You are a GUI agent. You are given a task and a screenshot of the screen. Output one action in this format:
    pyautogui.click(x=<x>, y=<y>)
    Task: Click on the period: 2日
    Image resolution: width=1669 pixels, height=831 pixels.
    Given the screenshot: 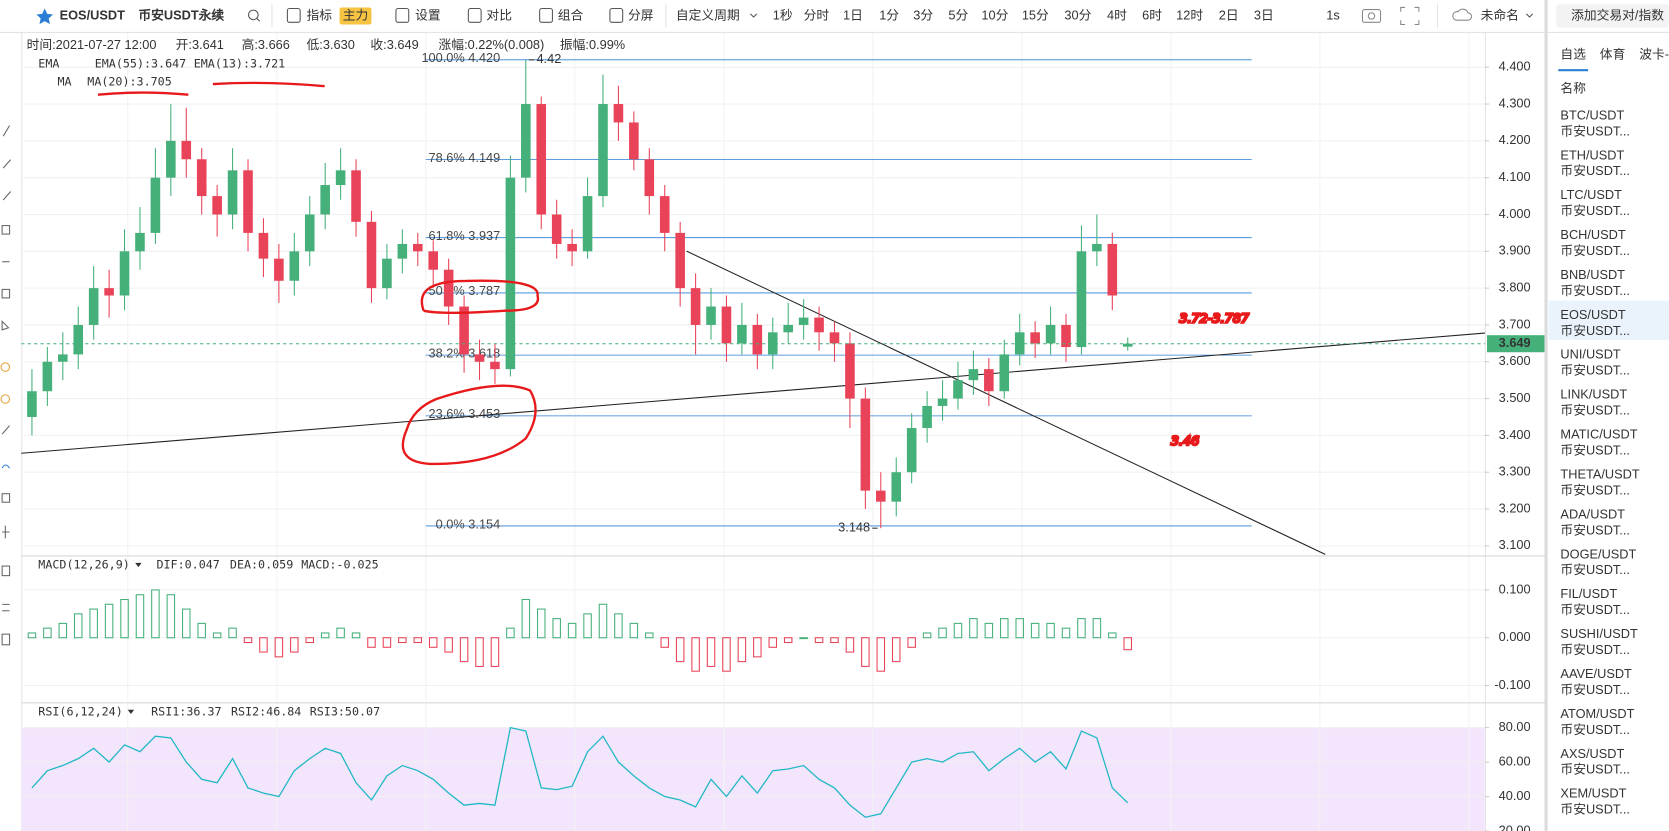 What is the action you would take?
    pyautogui.click(x=1229, y=14)
    